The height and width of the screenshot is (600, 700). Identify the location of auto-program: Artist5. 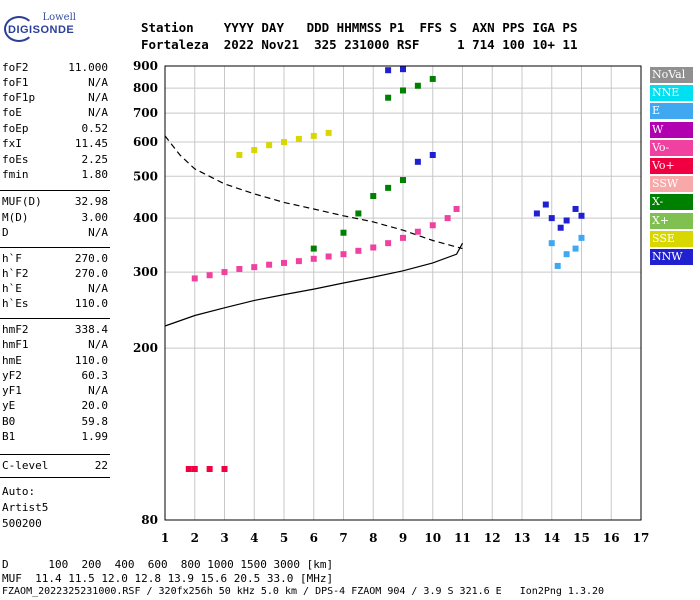
(25, 507).